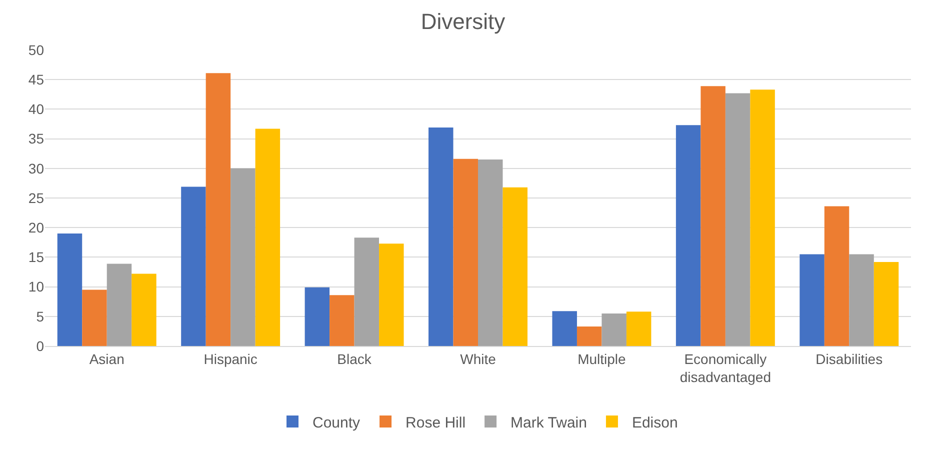  I want to click on x-tick-label: Disabilities, so click(849, 358).